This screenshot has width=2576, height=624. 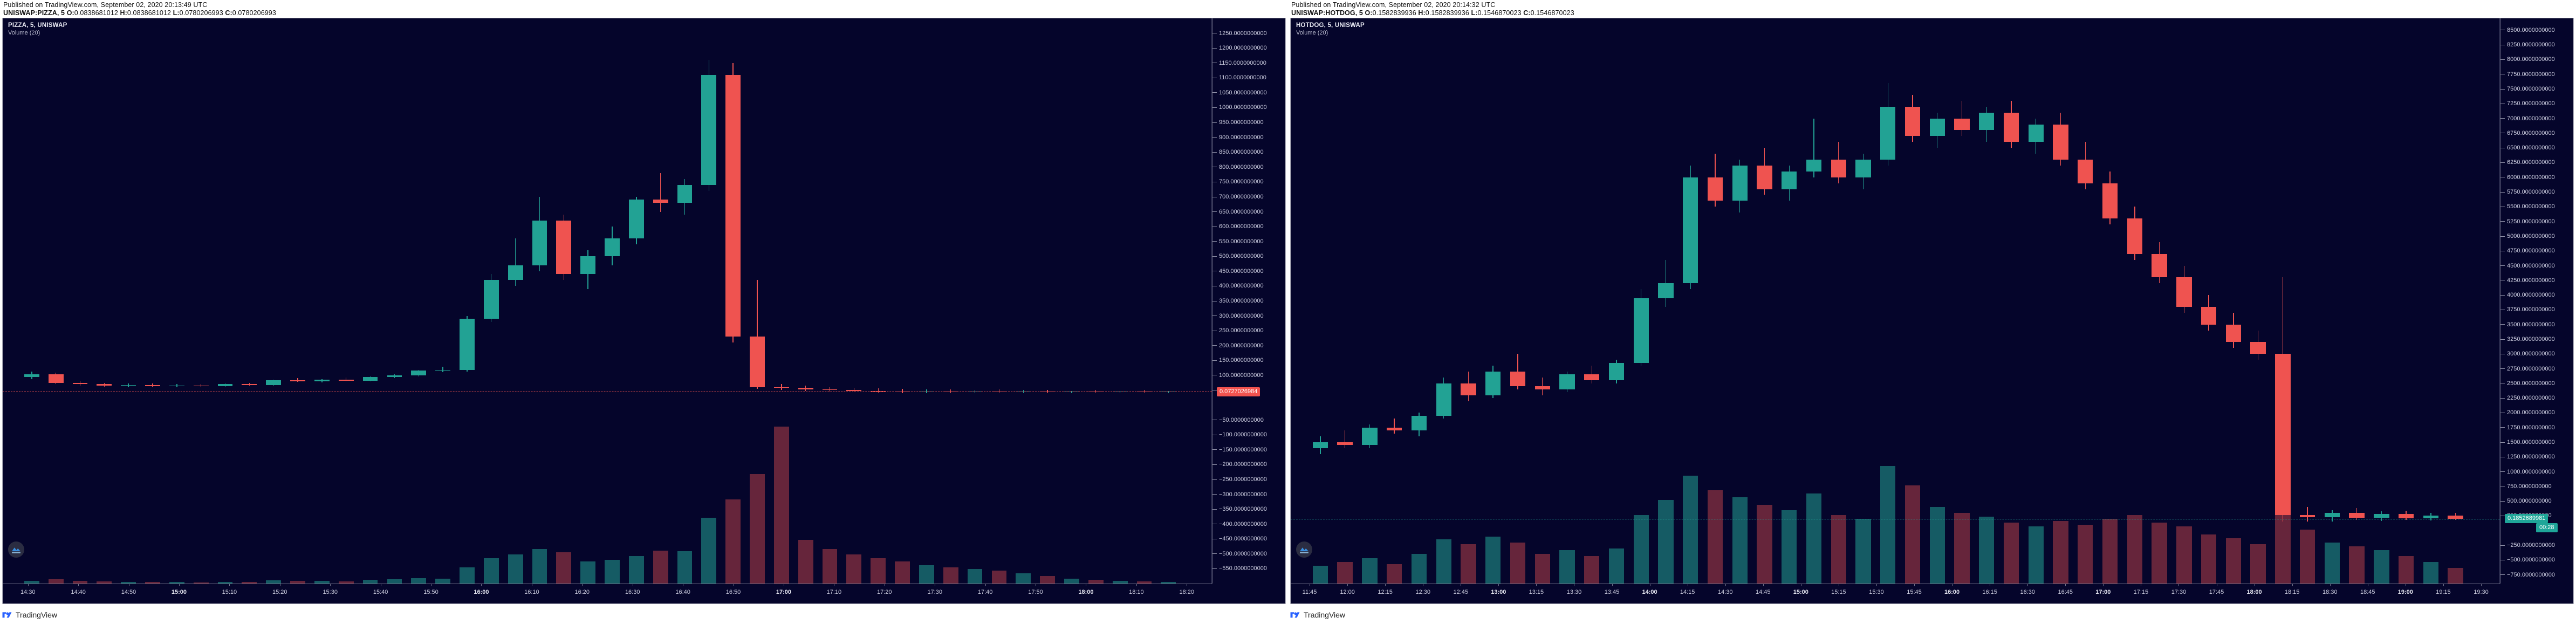 I want to click on price-axis-tick: 450.0000000000, so click(x=1248, y=271).